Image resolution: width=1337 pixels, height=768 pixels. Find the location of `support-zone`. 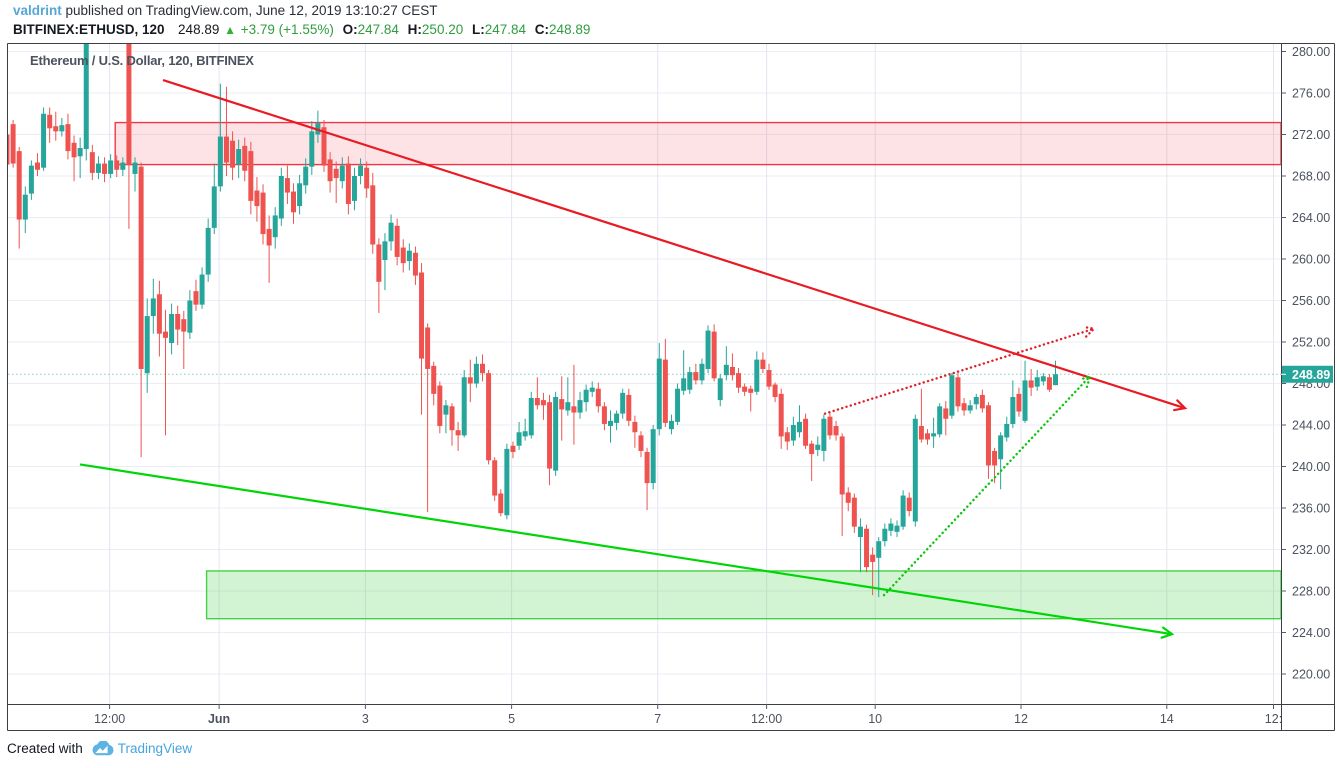

support-zone is located at coordinates (743, 595).